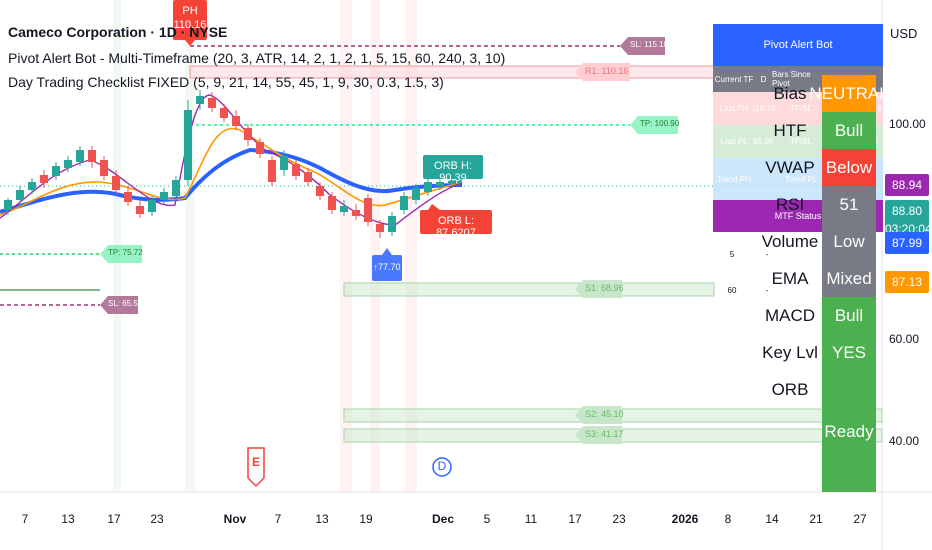  What do you see at coordinates (322, 519) in the screenshot?
I see `time-tick-label: 13` at bounding box center [322, 519].